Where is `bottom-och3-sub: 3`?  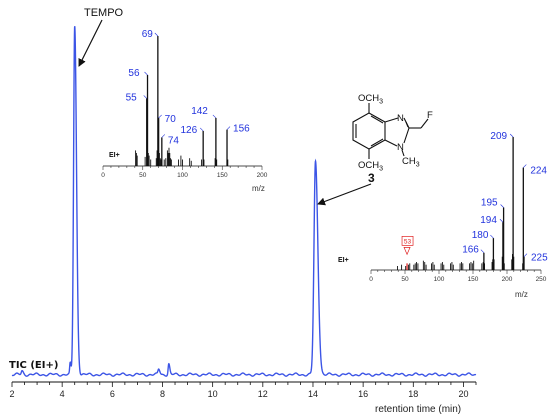
bottom-och3-sub: 3 is located at coordinates (381, 169).